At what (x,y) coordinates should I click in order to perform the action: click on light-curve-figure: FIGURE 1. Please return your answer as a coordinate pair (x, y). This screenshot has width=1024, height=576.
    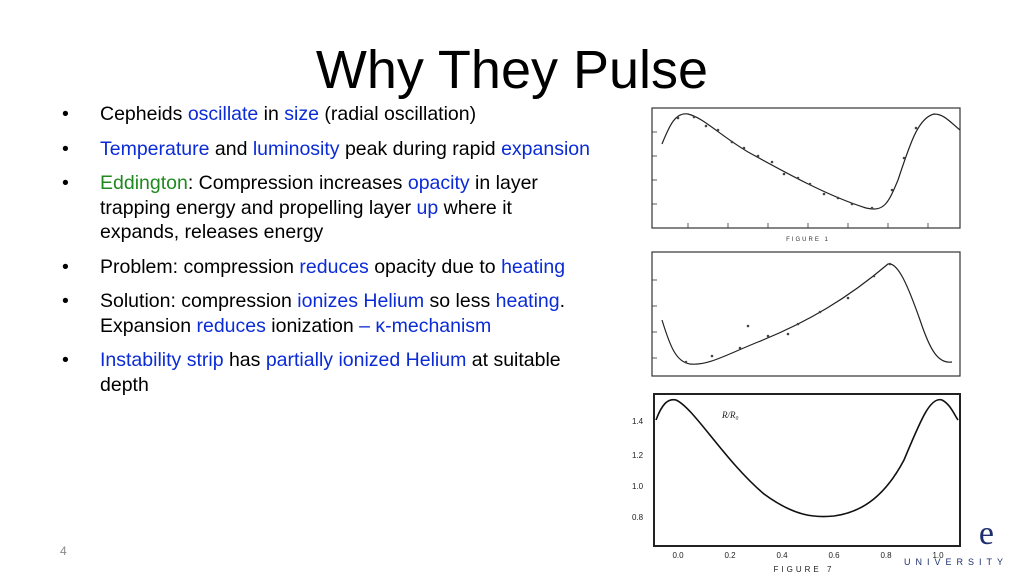
    Looking at the image, I should click on (807, 174).